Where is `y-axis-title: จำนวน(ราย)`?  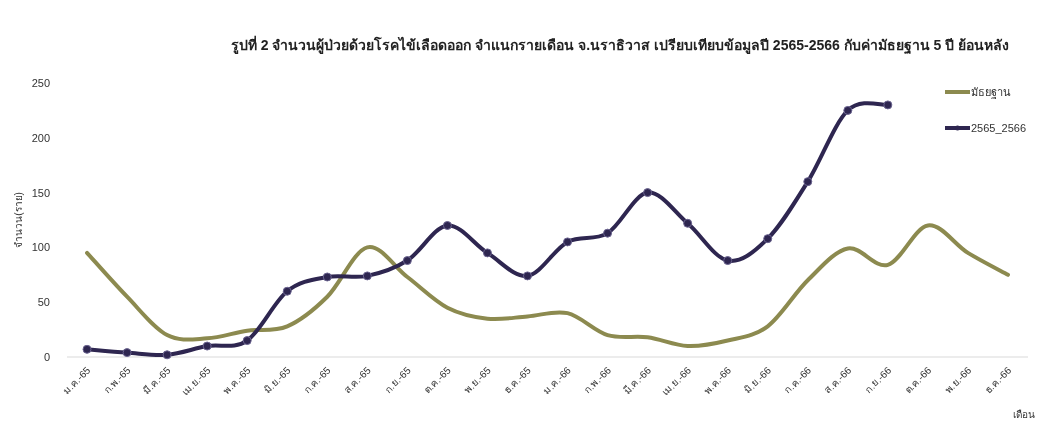 y-axis-title: จำนวน(ราย) is located at coordinates (18, 220).